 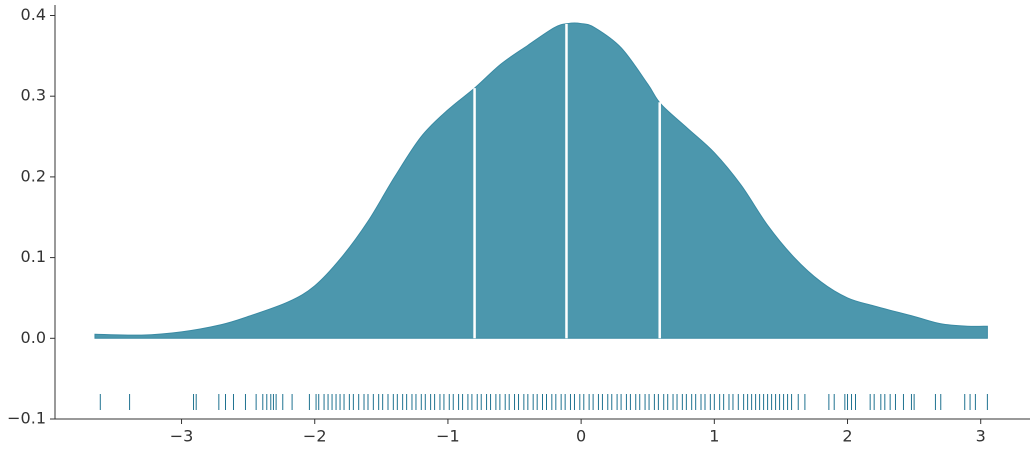 What do you see at coordinates (33, 175) in the screenshot?
I see `y-tick-label: 0.2` at bounding box center [33, 175].